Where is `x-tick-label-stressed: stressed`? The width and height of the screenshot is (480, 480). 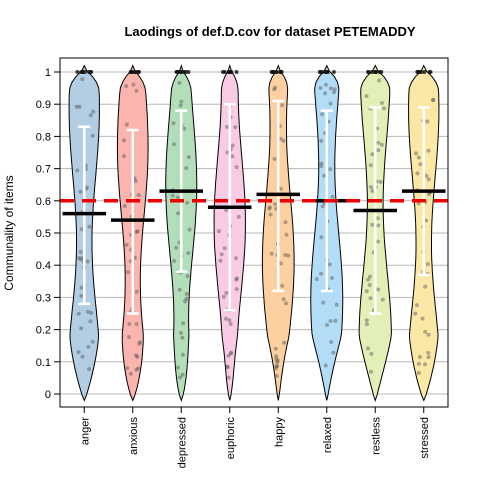
x-tick-label-stressed: stressed is located at coordinates (425, 438).